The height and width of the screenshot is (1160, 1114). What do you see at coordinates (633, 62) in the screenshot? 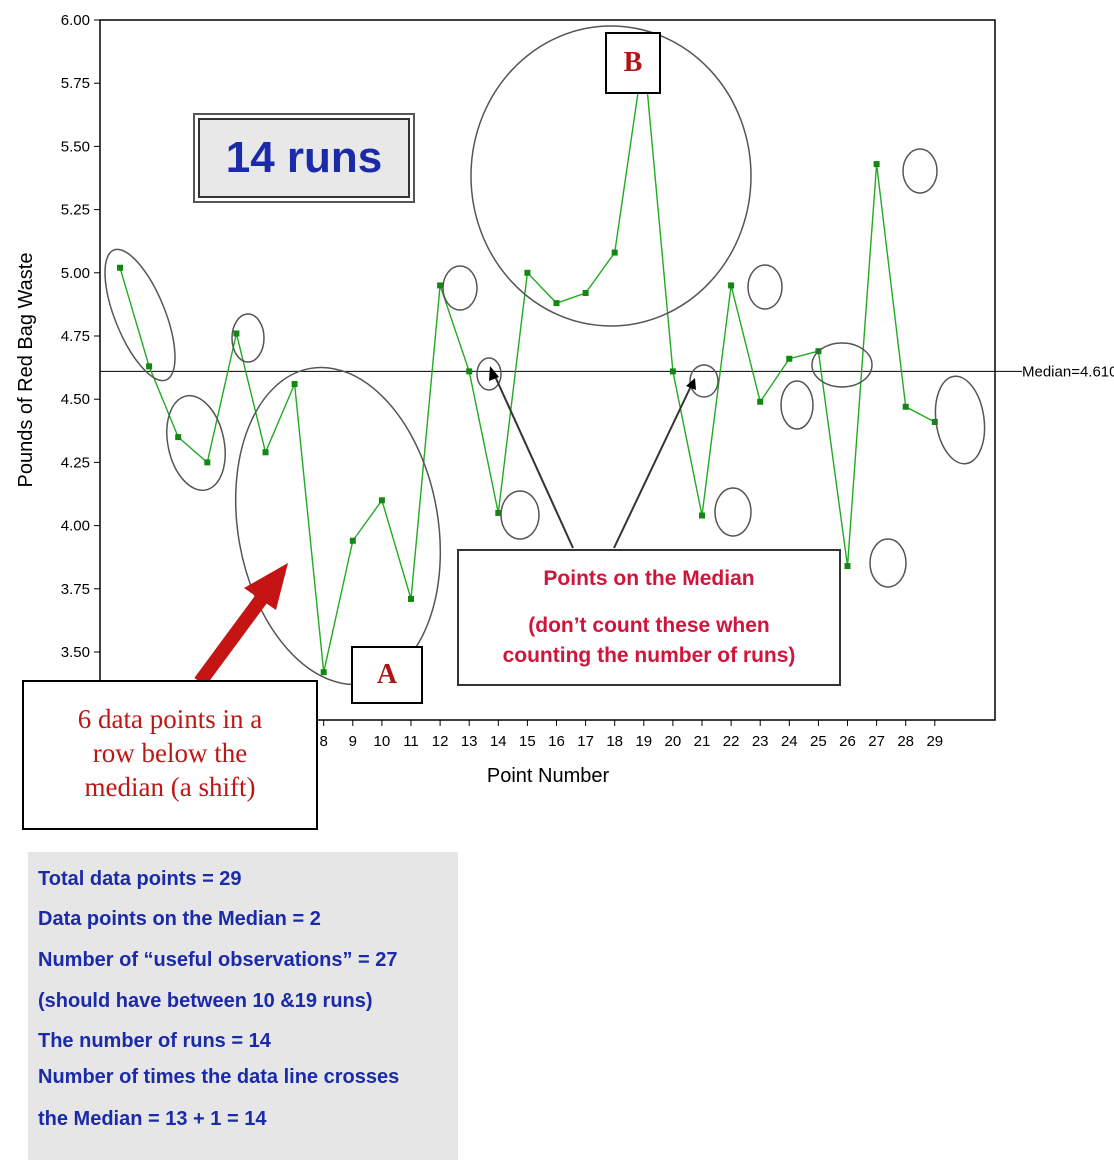
I see `region-b-label: B` at bounding box center [633, 62].